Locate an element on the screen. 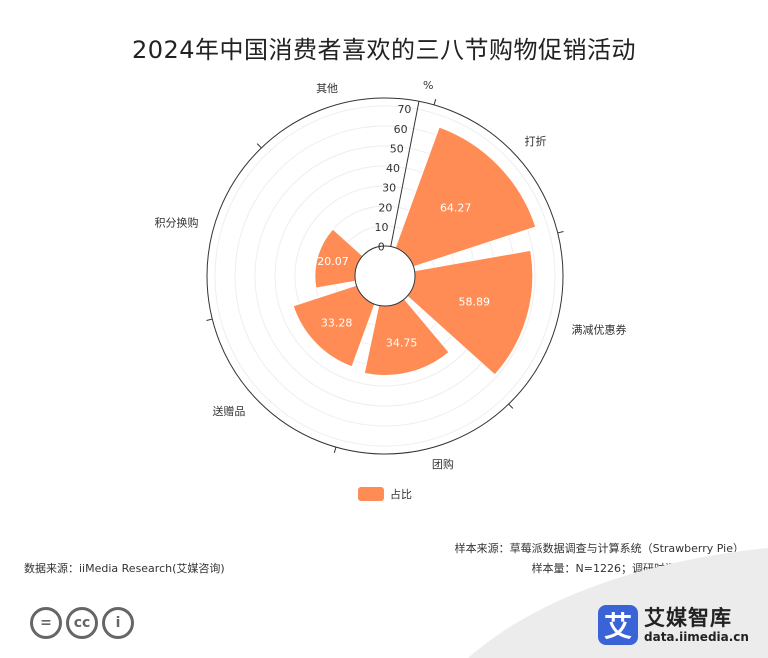  category-label: 团购 is located at coordinates (443, 464).